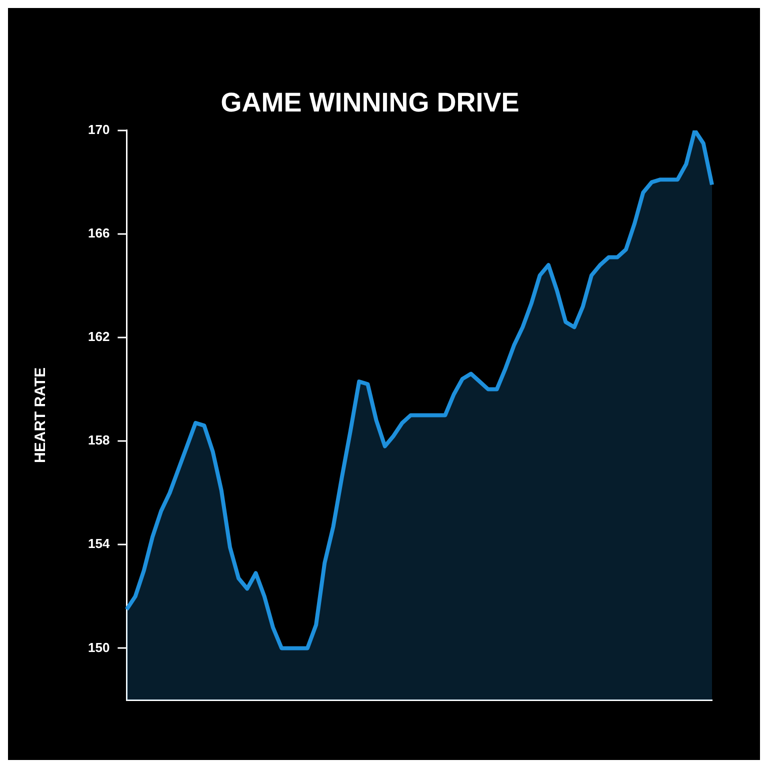 This screenshot has width=768, height=768. What do you see at coordinates (99, 647) in the screenshot?
I see `y-tick-label: 150` at bounding box center [99, 647].